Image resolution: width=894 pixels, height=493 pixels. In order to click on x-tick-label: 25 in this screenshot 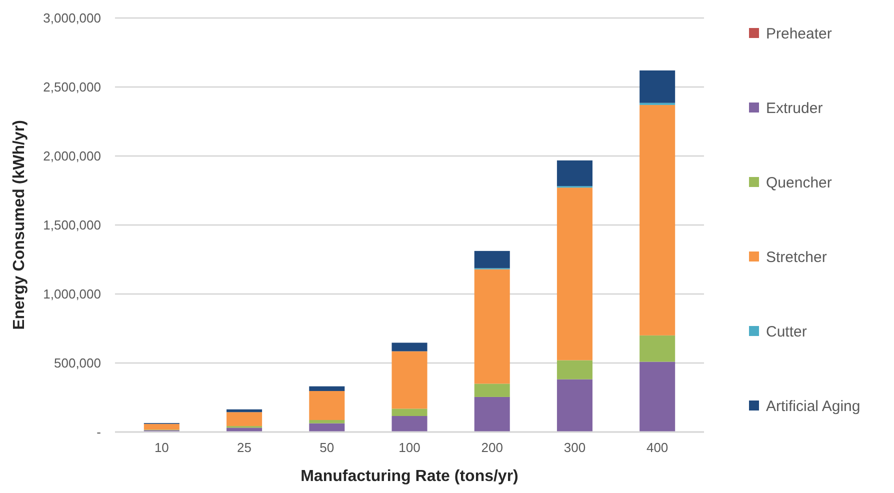, I will do `click(244, 447)`.